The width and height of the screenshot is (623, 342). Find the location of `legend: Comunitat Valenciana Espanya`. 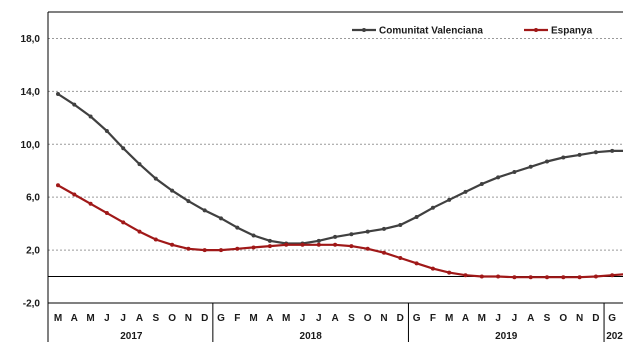

legend: Comunitat Valenciana Espanya is located at coordinates (472, 31).